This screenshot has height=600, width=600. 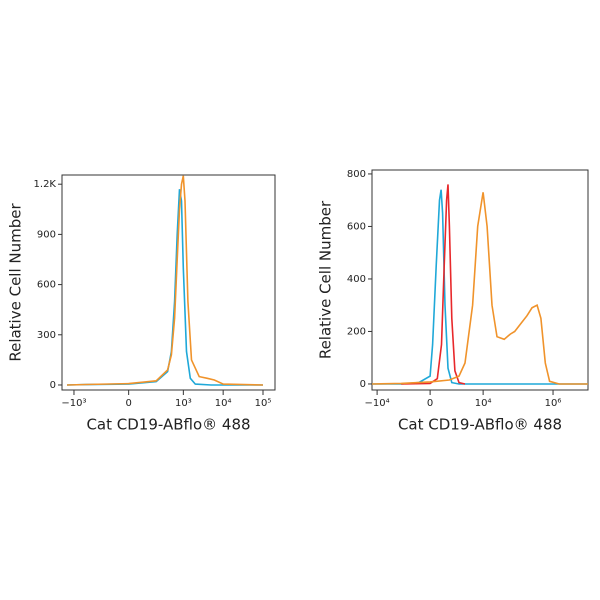 What do you see at coordinates (377, 403) in the screenshot?
I see `x-tick-label: −10⁴` at bounding box center [377, 403].